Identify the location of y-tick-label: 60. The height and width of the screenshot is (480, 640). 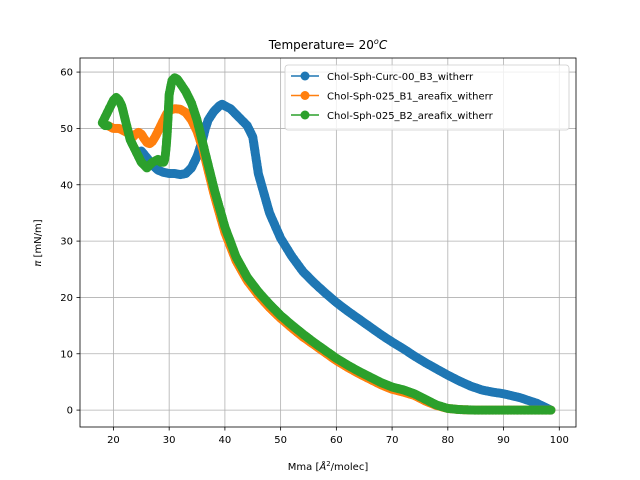
(66, 73).